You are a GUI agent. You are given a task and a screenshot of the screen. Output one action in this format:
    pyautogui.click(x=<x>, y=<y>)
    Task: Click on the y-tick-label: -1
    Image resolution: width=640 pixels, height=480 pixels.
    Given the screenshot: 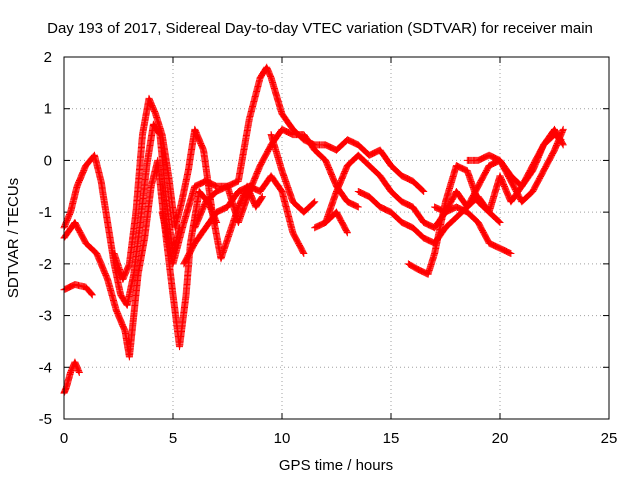 What is the action you would take?
    pyautogui.click(x=45, y=212)
    